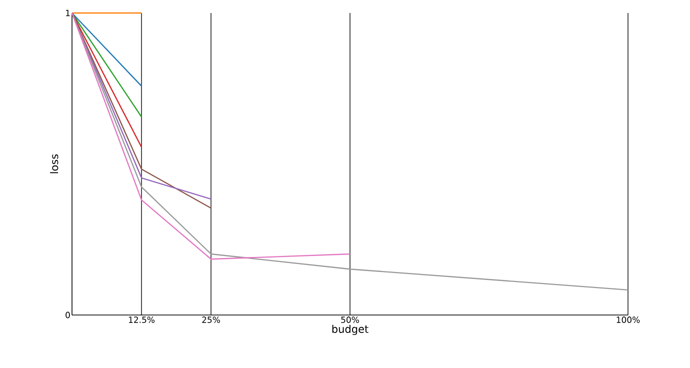  Describe the element at coordinates (350, 329) in the screenshot. I see `x-axis-title: budget` at that location.